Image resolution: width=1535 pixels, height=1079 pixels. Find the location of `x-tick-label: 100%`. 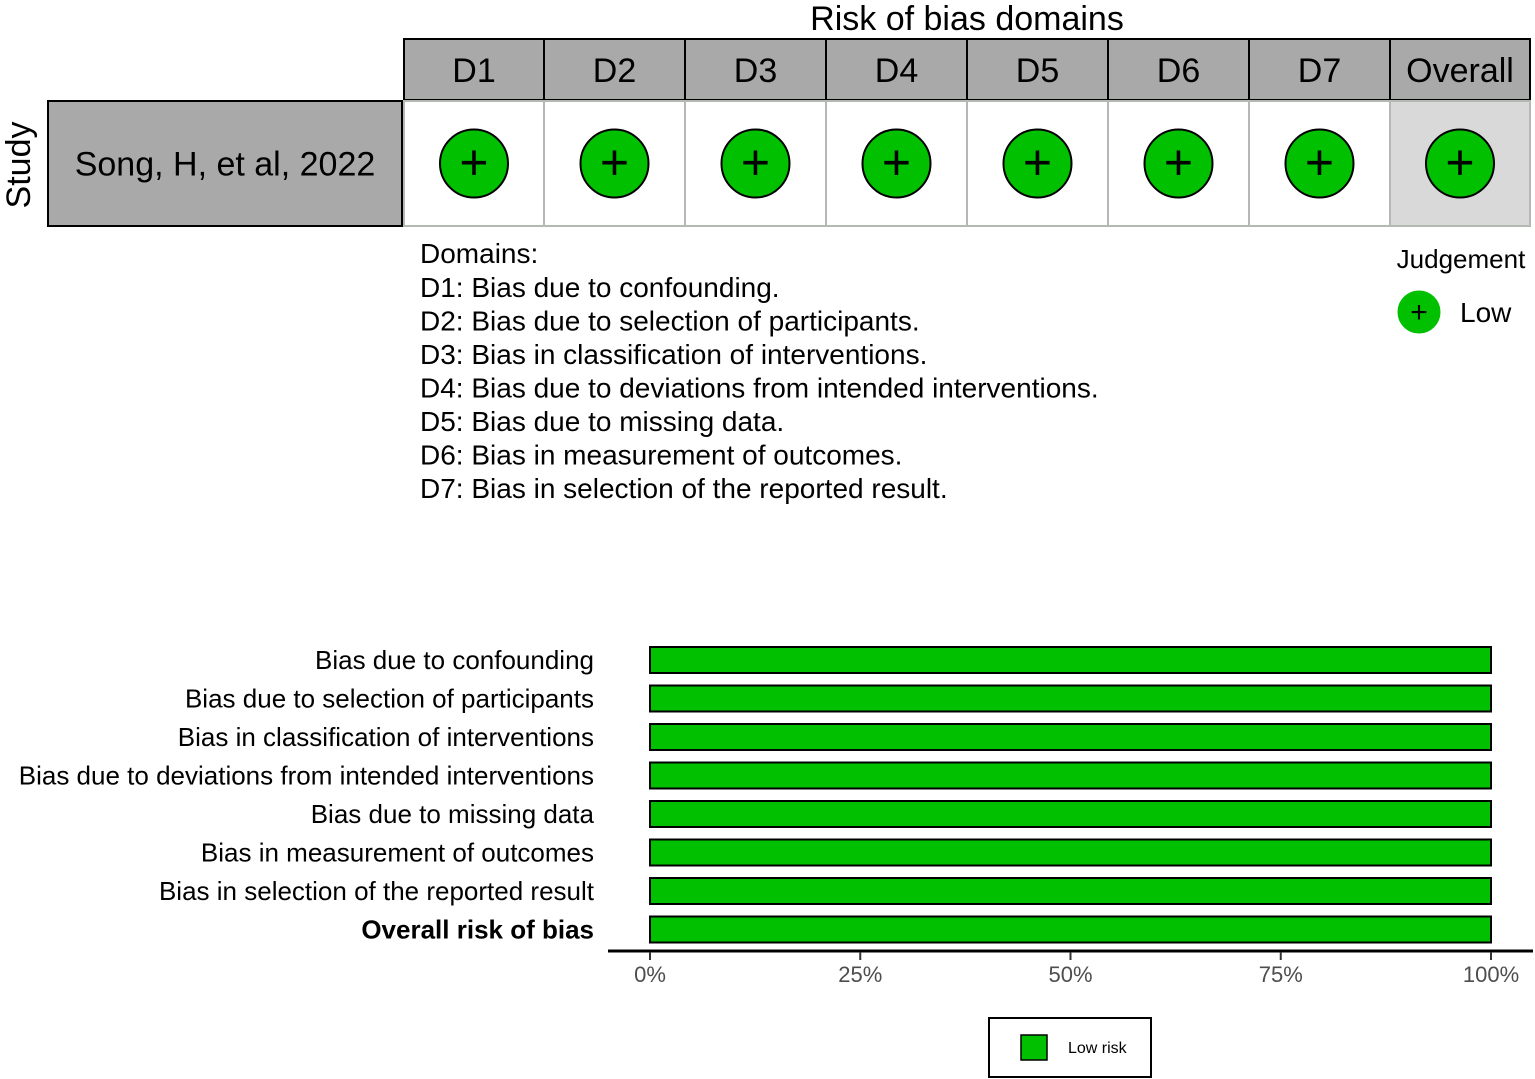

x-tick-label: 100% is located at coordinates (1491, 974).